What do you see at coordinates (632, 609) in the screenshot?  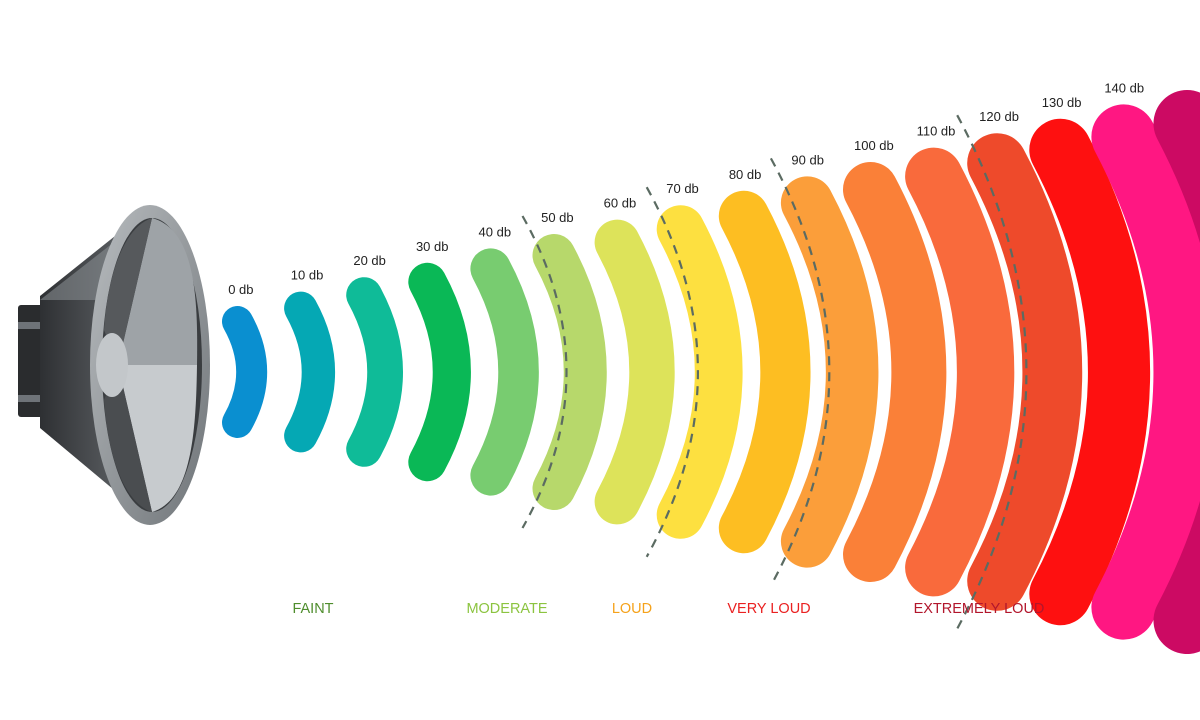 I see `category-label-loud: LOUD` at bounding box center [632, 609].